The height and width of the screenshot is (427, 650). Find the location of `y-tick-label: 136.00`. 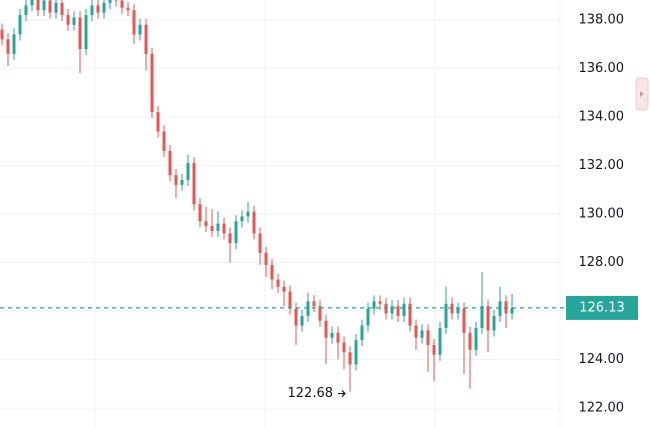

y-tick-label: 136.00 is located at coordinates (602, 68).